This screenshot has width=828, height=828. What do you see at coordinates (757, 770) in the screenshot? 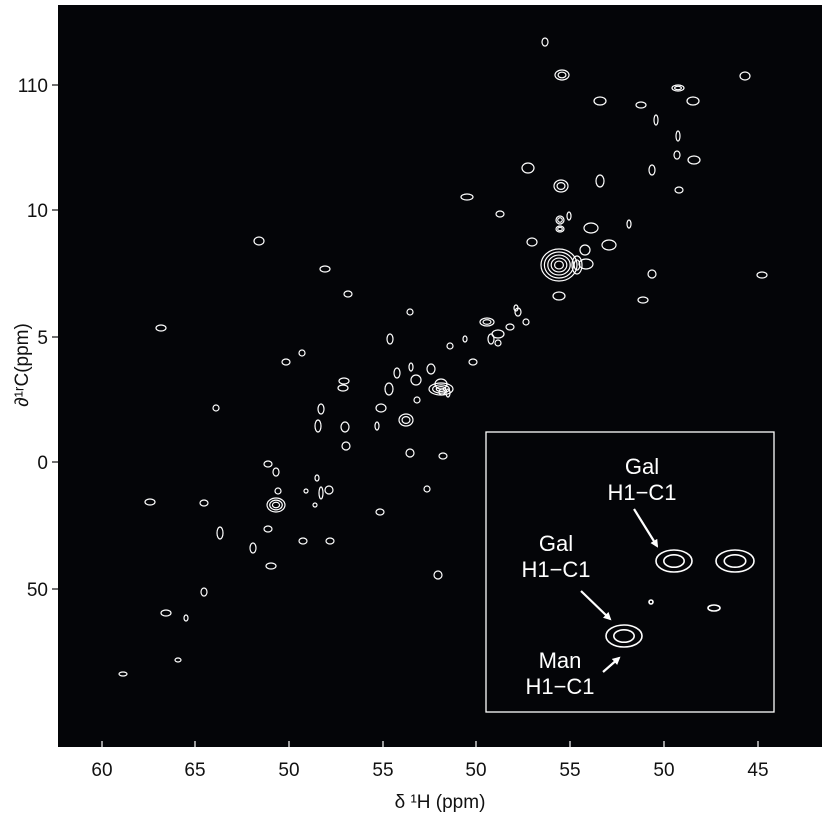
I see `x-tick-label: 45` at bounding box center [757, 770].